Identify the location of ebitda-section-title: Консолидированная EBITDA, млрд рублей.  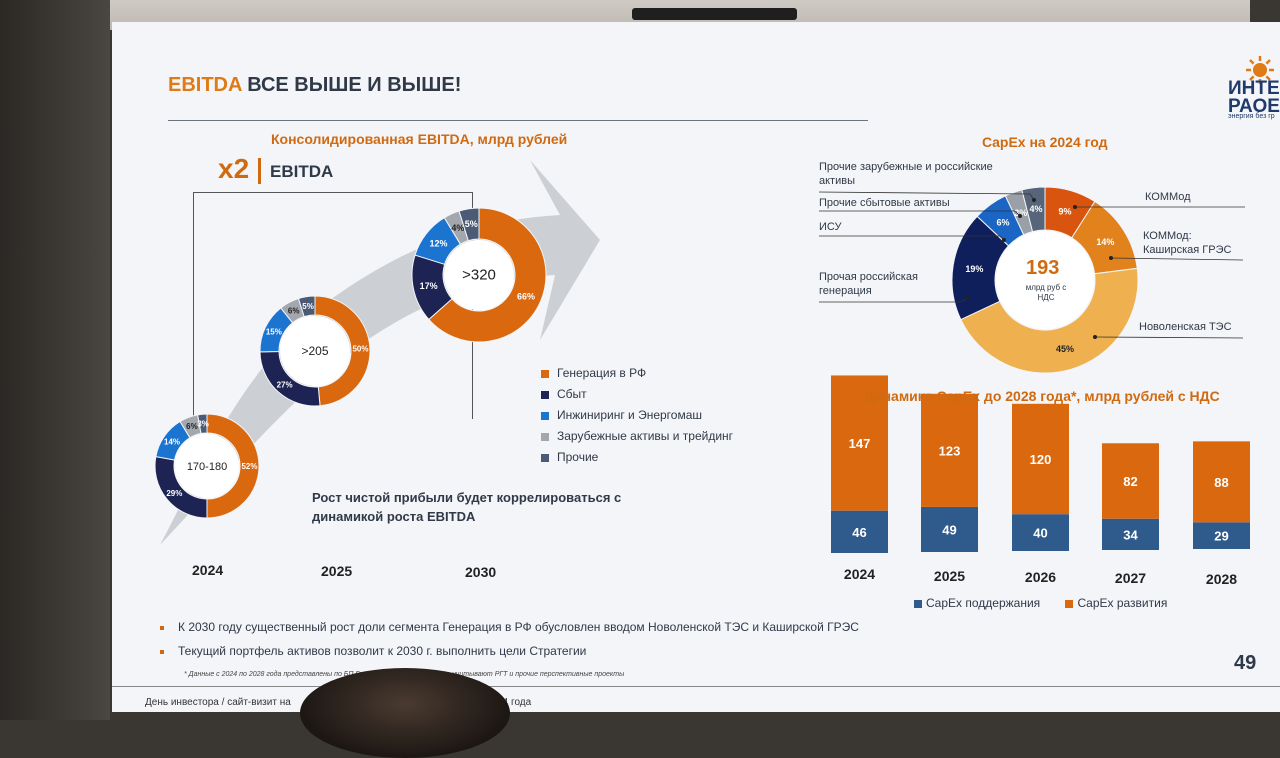
(419, 139).